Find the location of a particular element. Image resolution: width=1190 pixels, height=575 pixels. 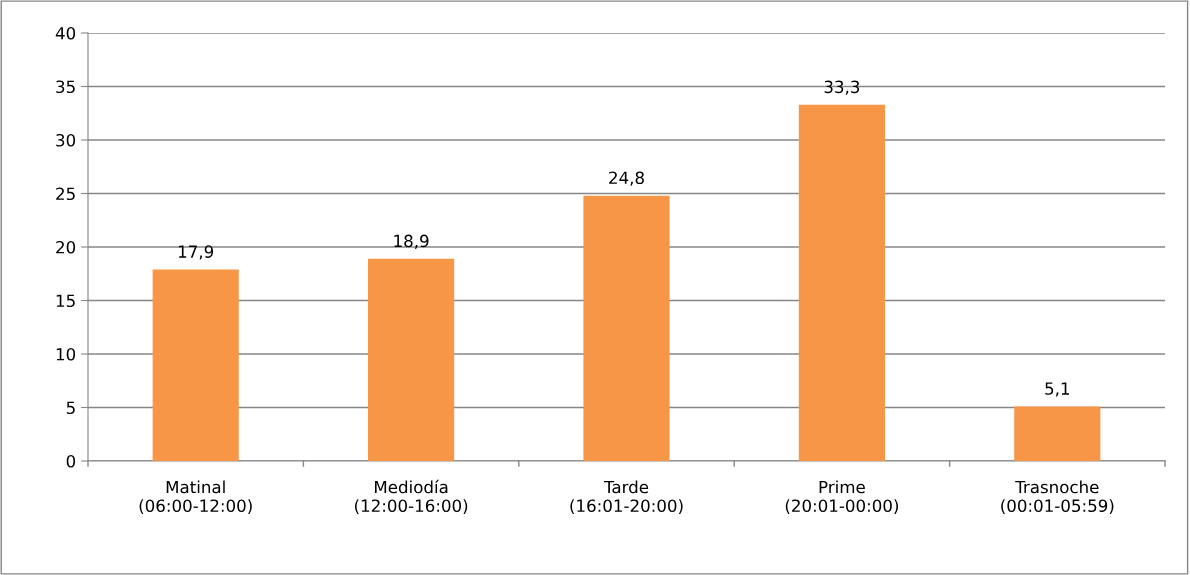

x-tick-label: Prime (20:01-00:00) is located at coordinates (842, 497).